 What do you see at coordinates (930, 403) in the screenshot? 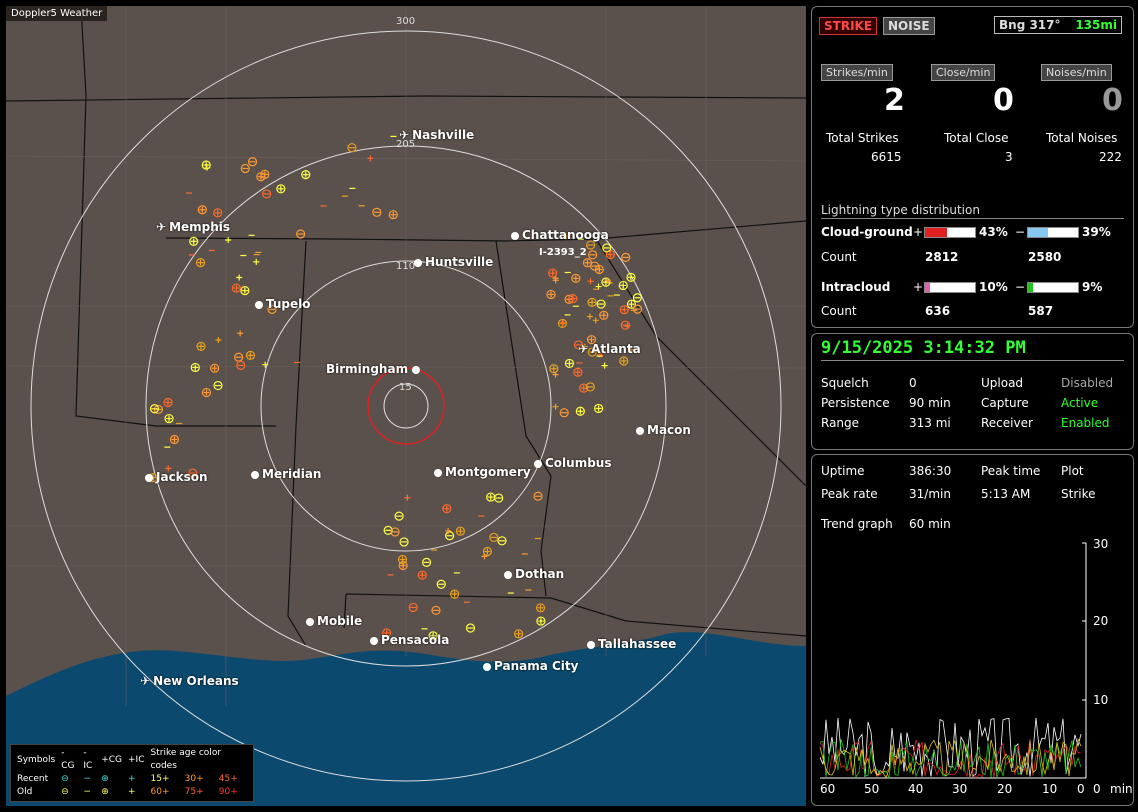
I see `persistence-value: 90 min` at bounding box center [930, 403].